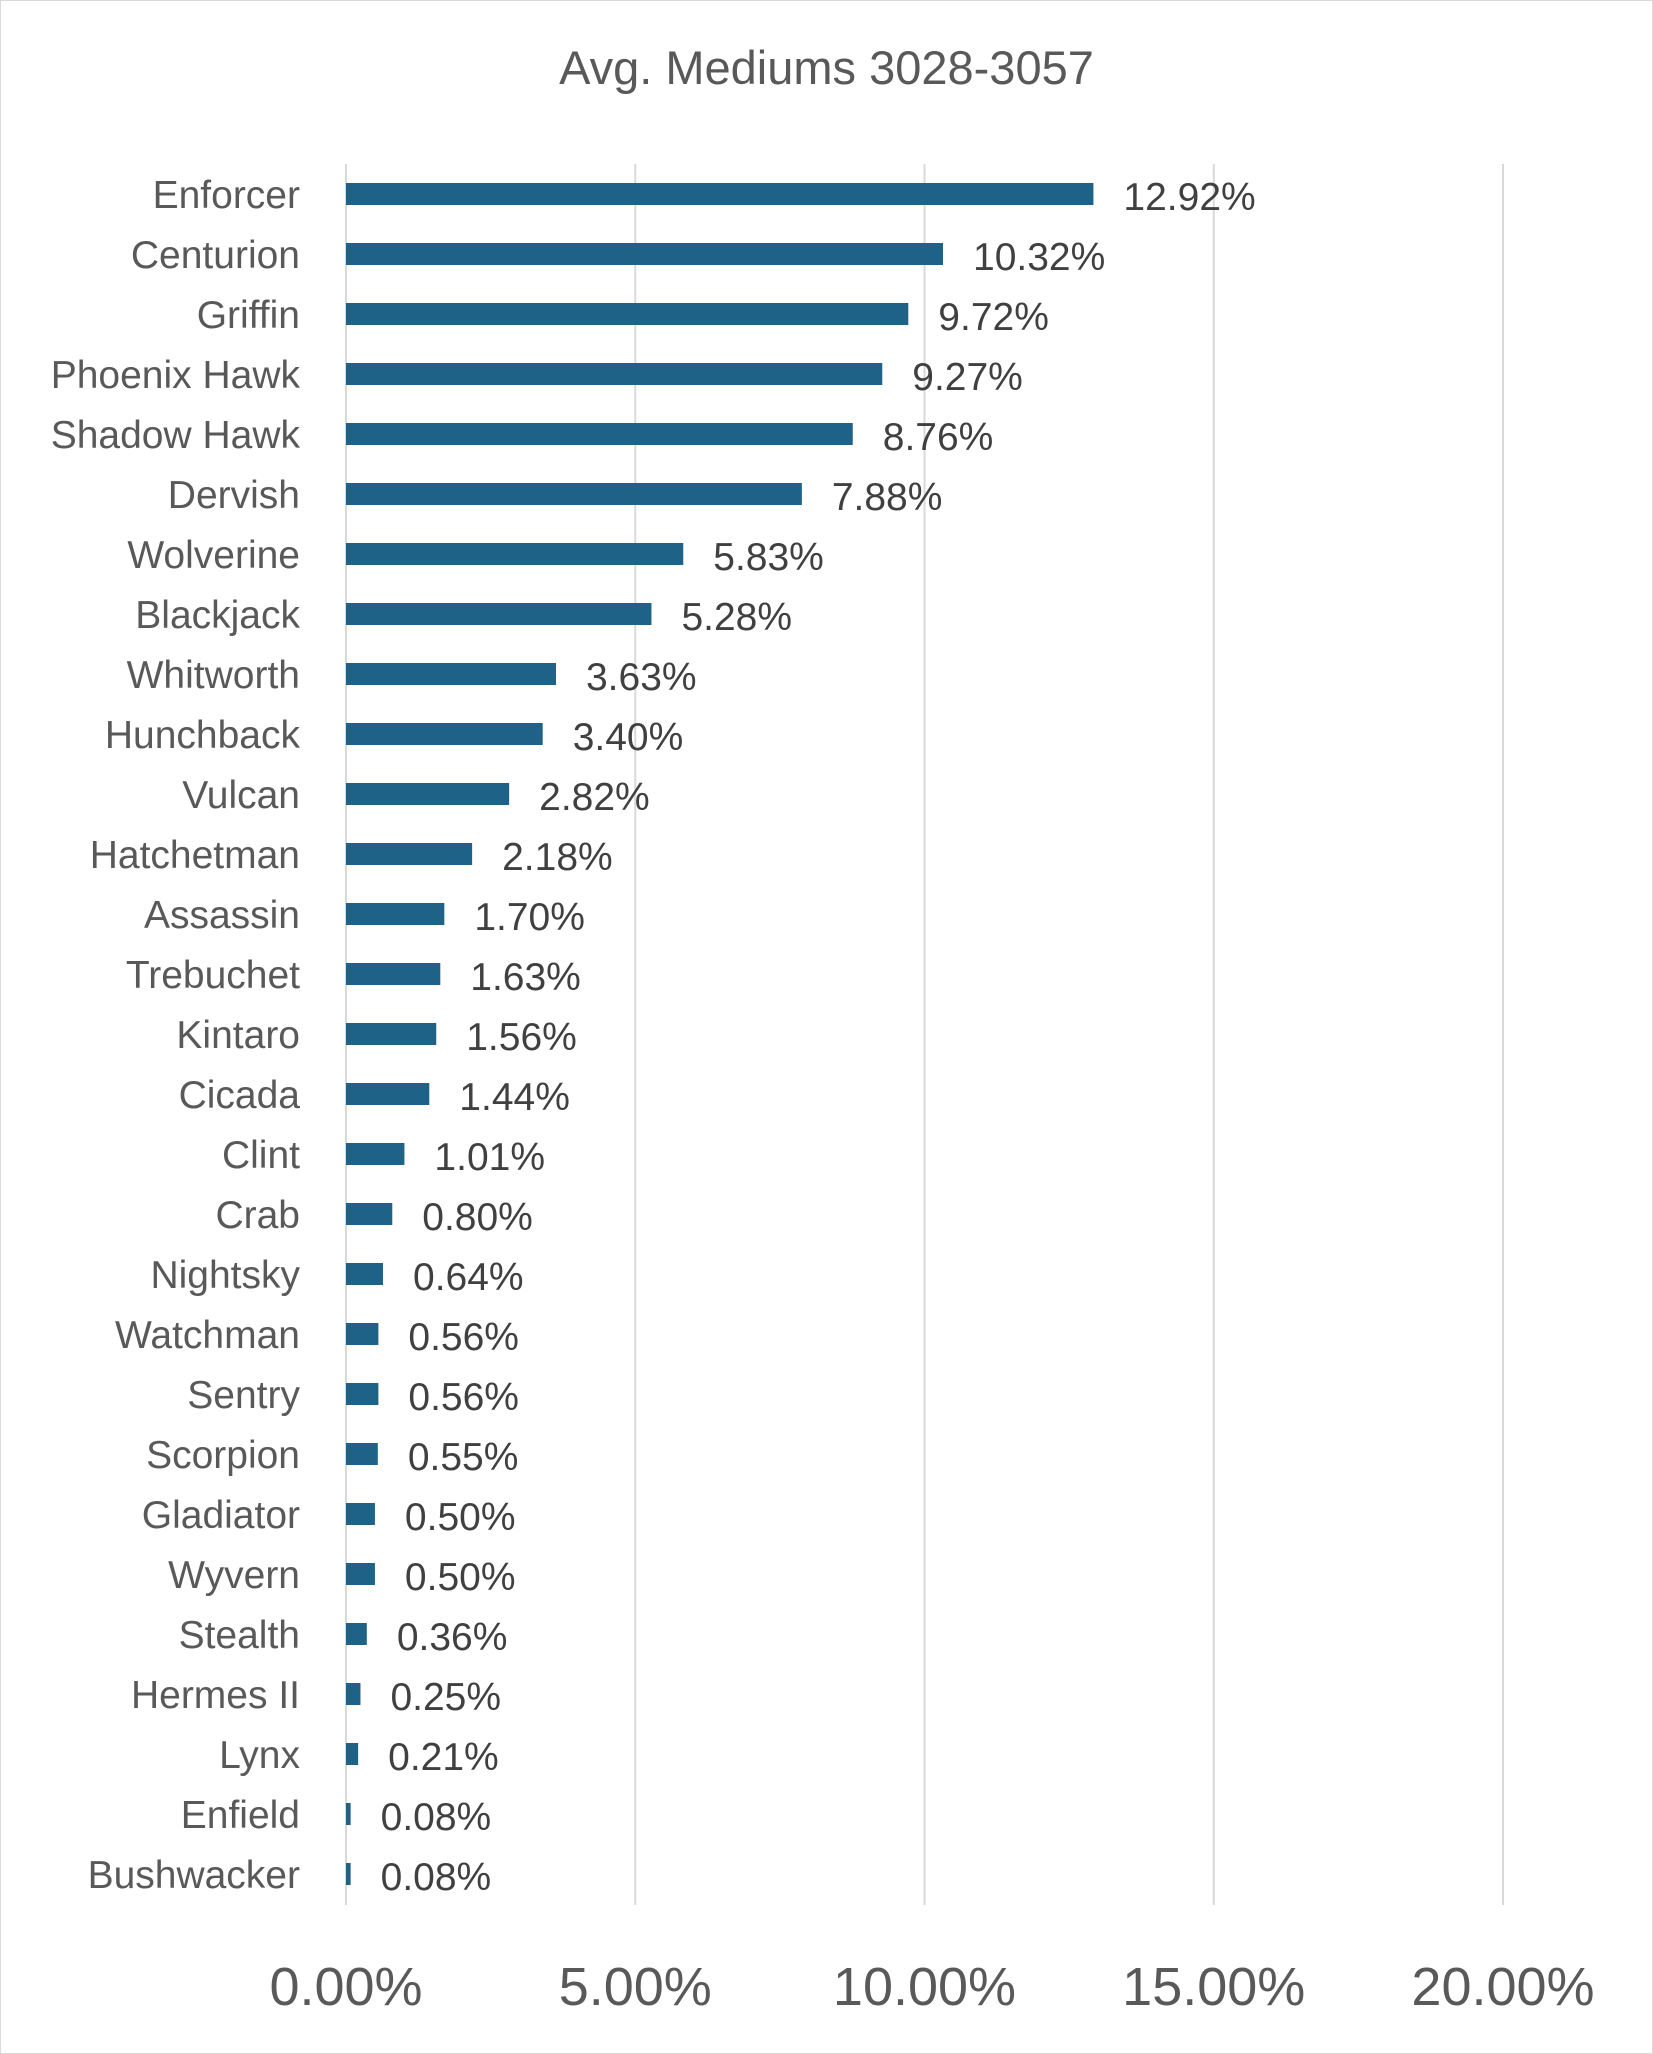 The image size is (1653, 2054). What do you see at coordinates (967, 377) in the screenshot?
I see `data-label: 9.27%` at bounding box center [967, 377].